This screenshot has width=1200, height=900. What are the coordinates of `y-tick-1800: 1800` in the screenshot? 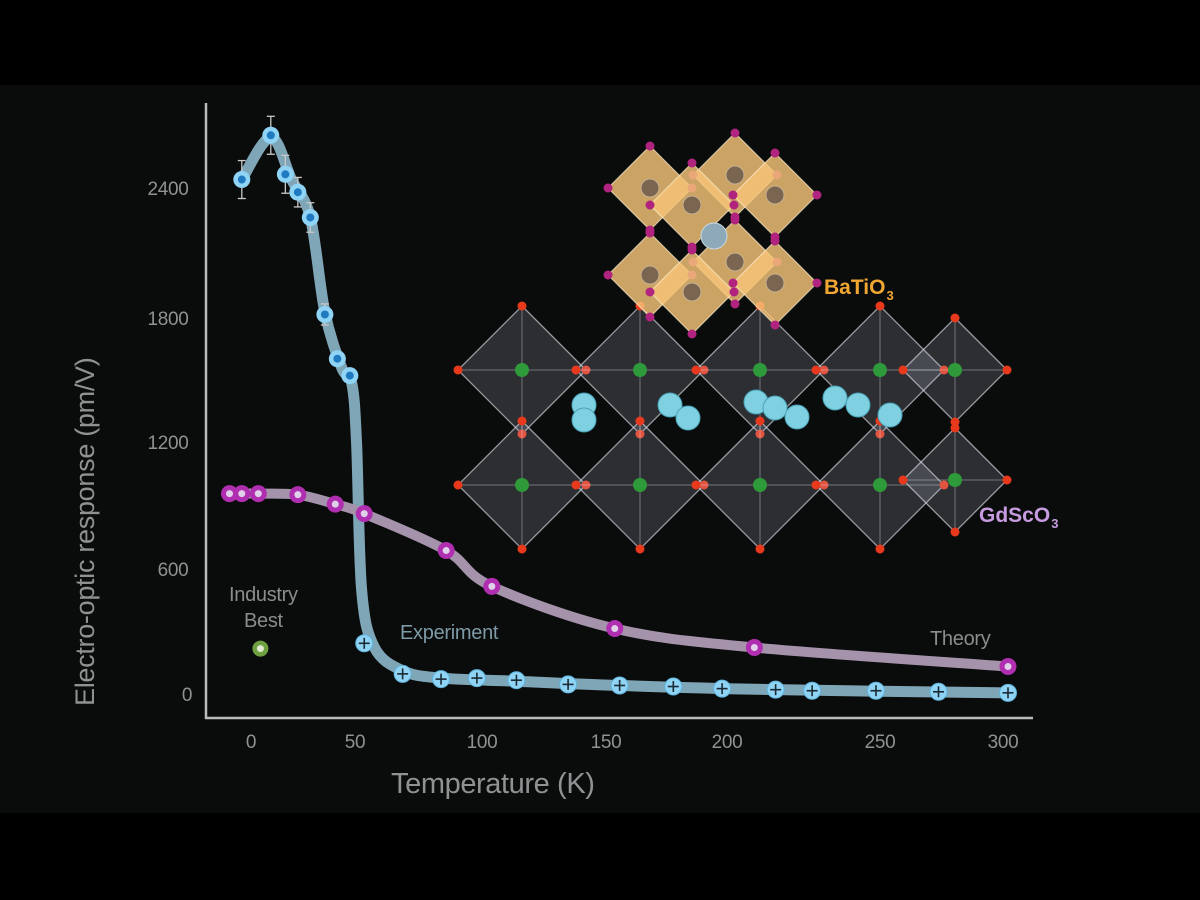 It's located at (168, 319).